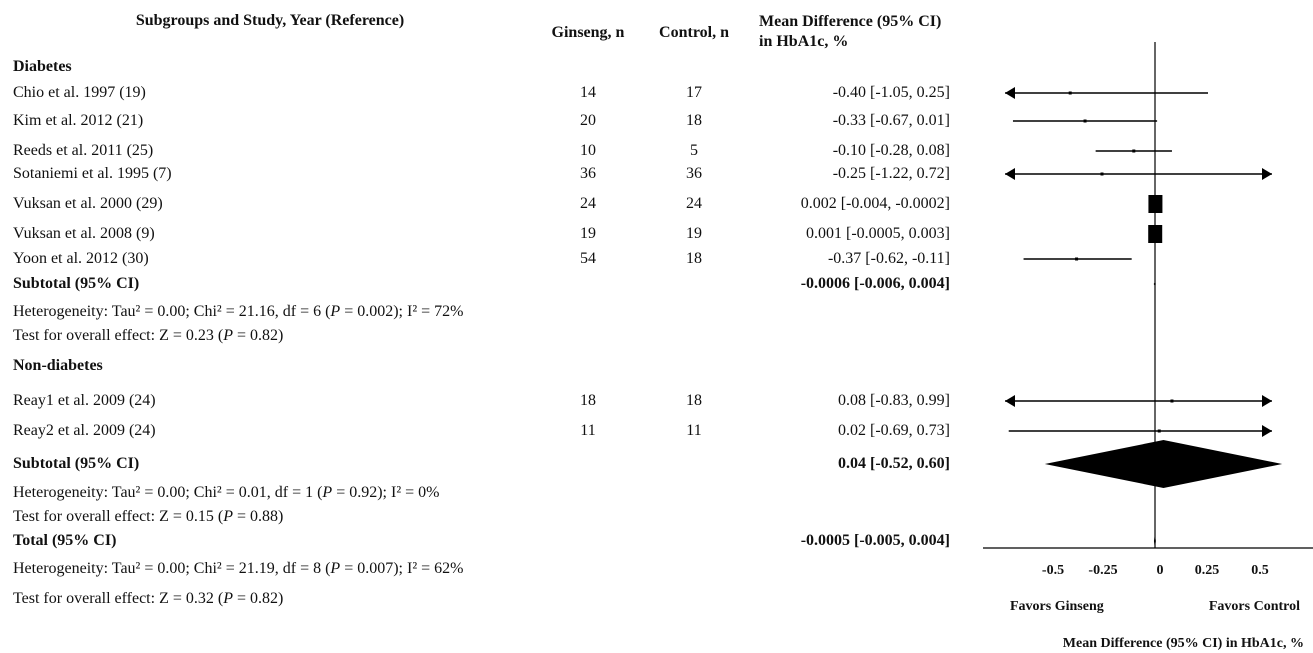 The width and height of the screenshot is (1313, 653). Describe the element at coordinates (804, 41) in the screenshot. I see `header-md-line2: in HbA1c, %` at that location.